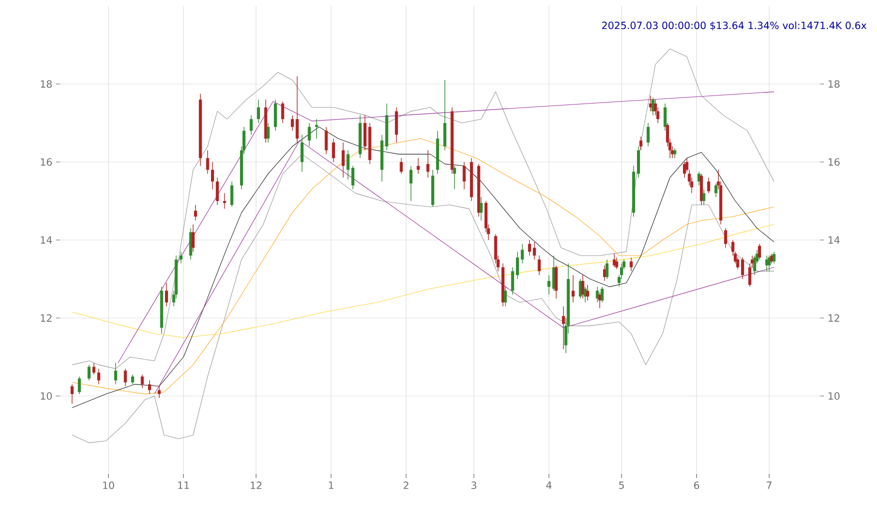  Describe the element at coordinates (834, 162) in the screenshot. I see `y2-tick-label: 16` at that location.